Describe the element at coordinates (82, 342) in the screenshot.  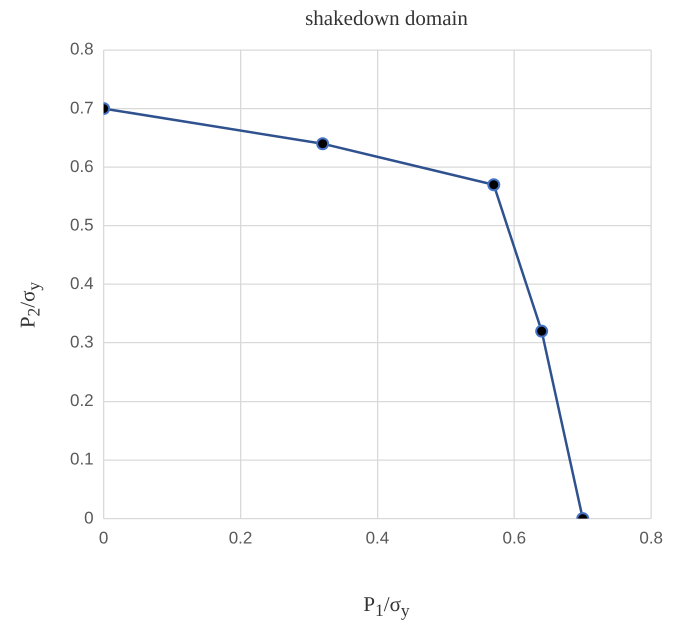
I see `y-tick-label: 0.3` at that location.